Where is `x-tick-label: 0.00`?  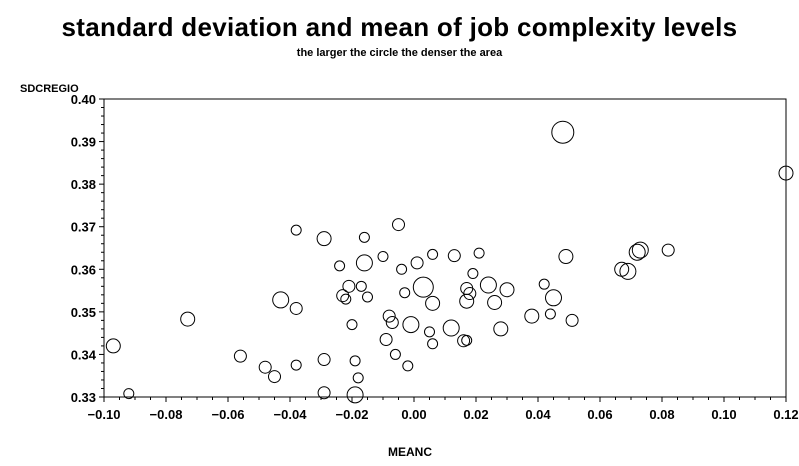
x-tick-label: 0.00 is located at coordinates (413, 414).